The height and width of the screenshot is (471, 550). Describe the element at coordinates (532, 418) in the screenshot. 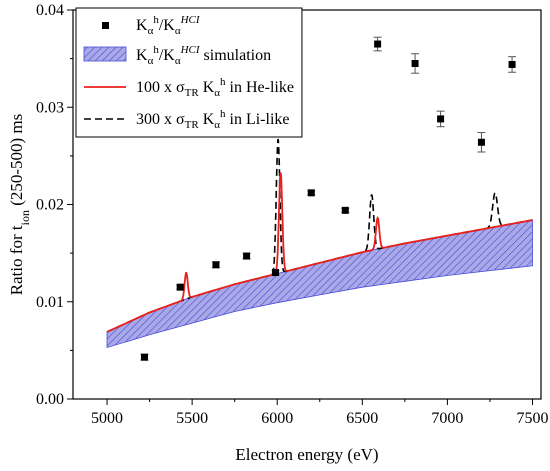

I see `x-tick-label: 7500` at that location.